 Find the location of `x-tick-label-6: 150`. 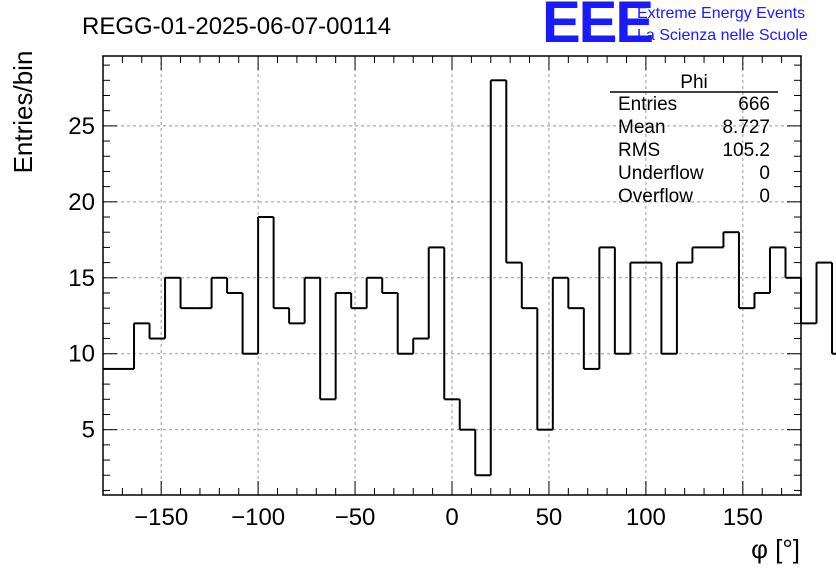

x-tick-label-6: 150 is located at coordinates (743, 517).